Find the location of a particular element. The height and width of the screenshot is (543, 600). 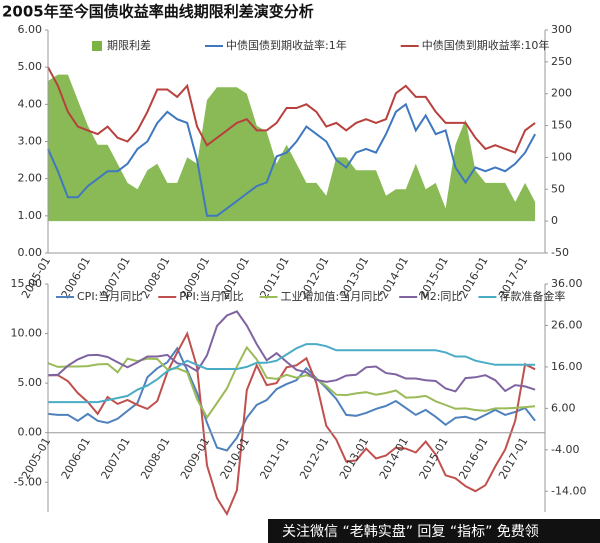

legend-label: 工业增加值:当月同比 is located at coordinates (331, 296).